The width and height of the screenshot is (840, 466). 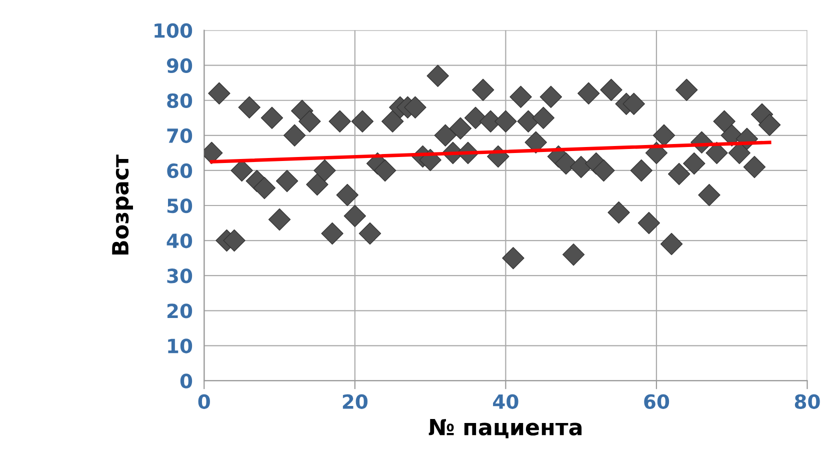 What do you see at coordinates (186, 381) in the screenshot?
I see `y-tick-label: 0` at bounding box center [186, 381].